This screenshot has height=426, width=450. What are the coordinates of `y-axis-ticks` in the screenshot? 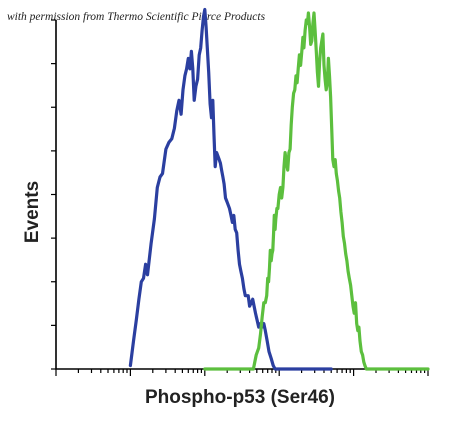 It's located at (53, 194).